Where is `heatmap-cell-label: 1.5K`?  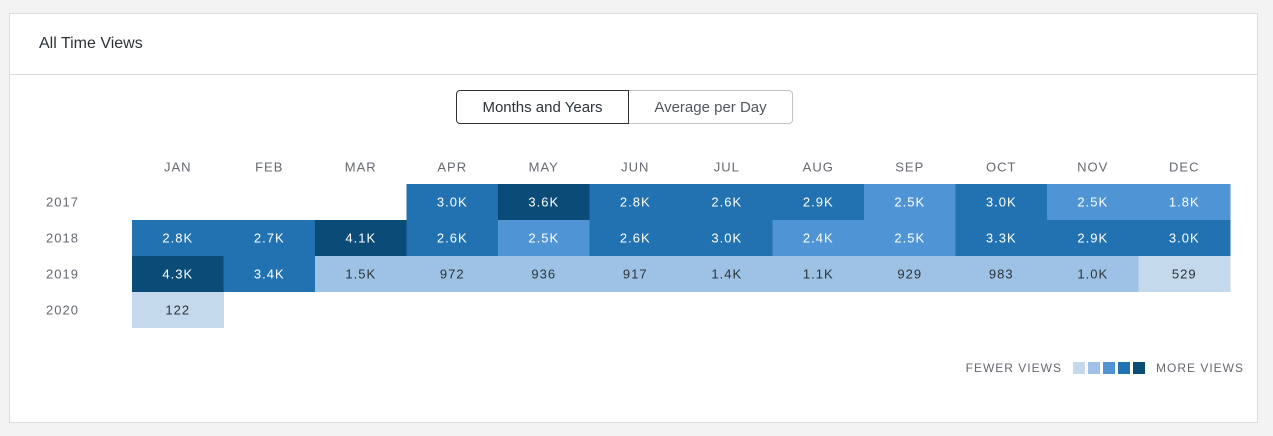
heatmap-cell-label: 1.5K is located at coordinates (360, 274).